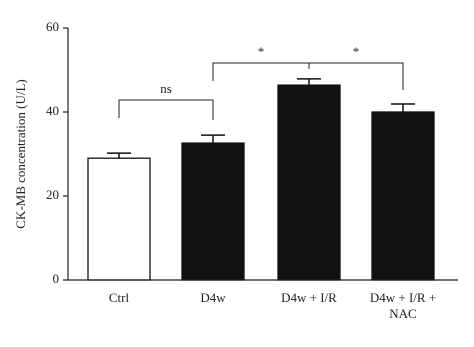 The width and height of the screenshot is (474, 347). What do you see at coordinates (20, 153) in the screenshot?
I see `y-axis-label: CK-MB concentration (U/L)` at bounding box center [20, 153].